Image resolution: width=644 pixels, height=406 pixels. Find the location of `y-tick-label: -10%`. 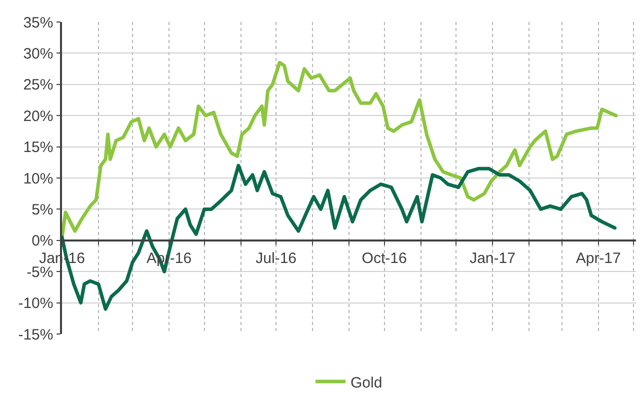

y-tick-label: -10% is located at coordinates (36, 303).